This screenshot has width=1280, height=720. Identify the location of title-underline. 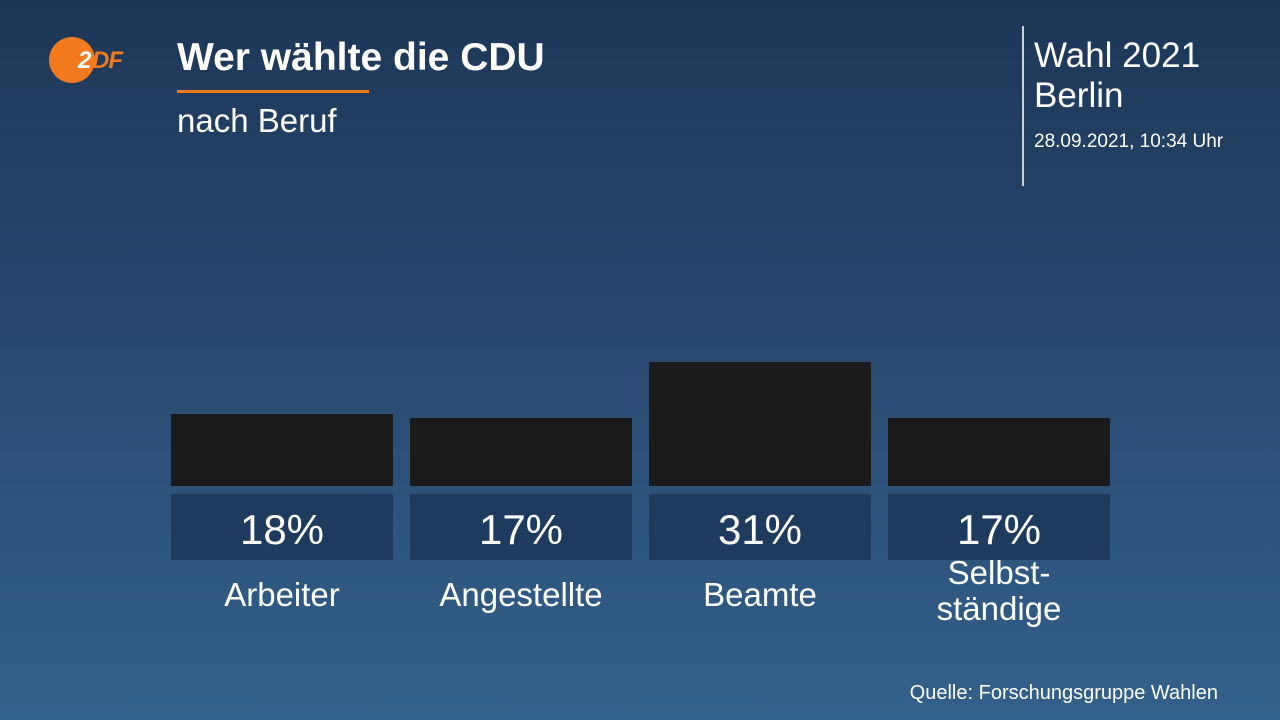
(273, 91).